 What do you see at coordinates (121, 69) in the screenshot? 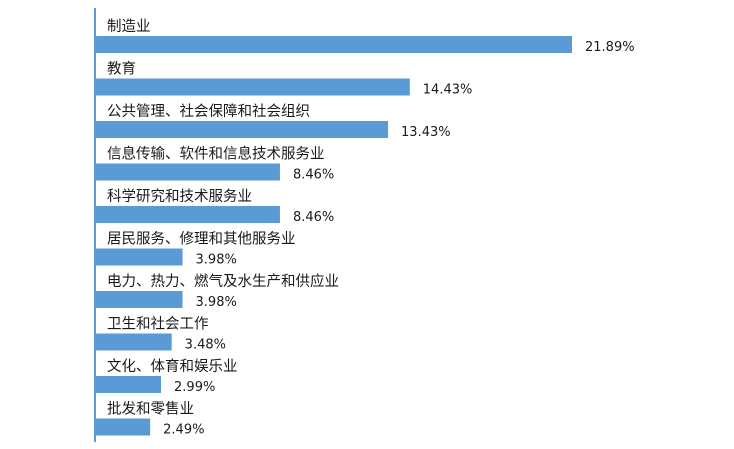
I see `category-label: 教育` at bounding box center [121, 69].